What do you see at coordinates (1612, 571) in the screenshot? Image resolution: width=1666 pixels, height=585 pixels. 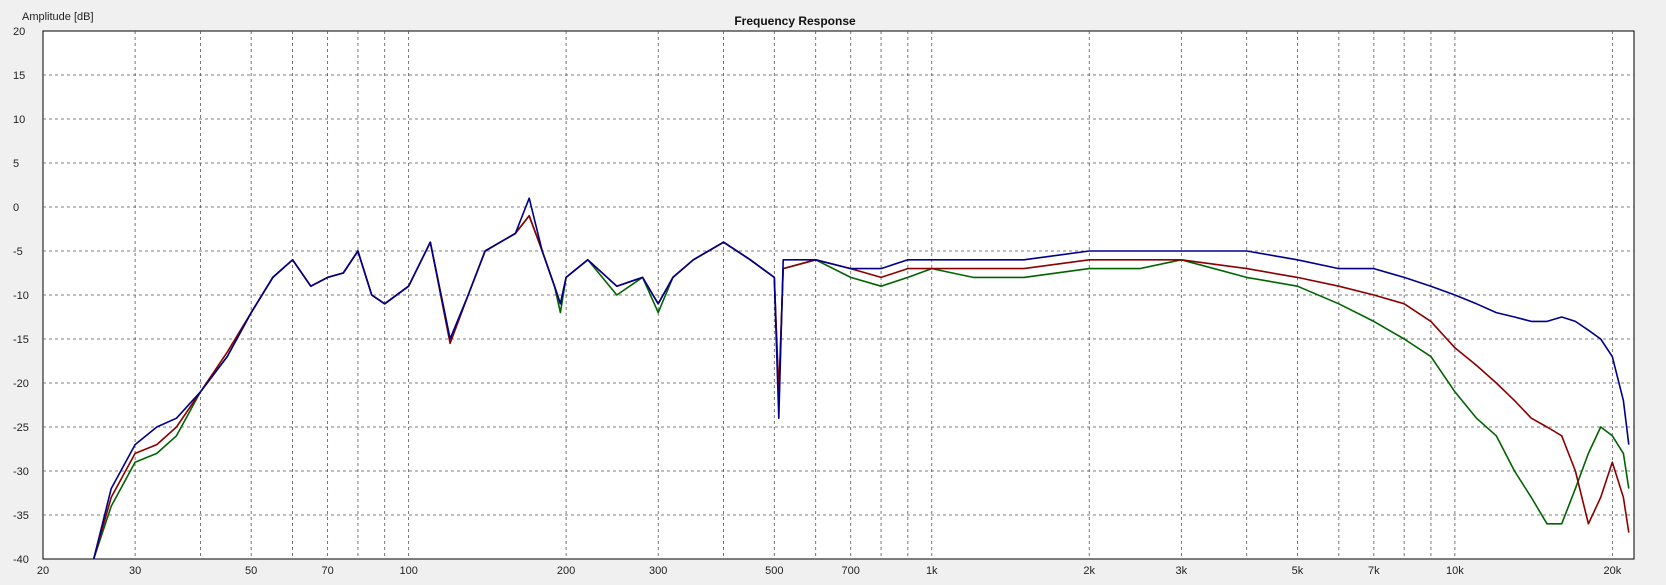 I see `x-tick-label: 20k` at bounding box center [1612, 571].